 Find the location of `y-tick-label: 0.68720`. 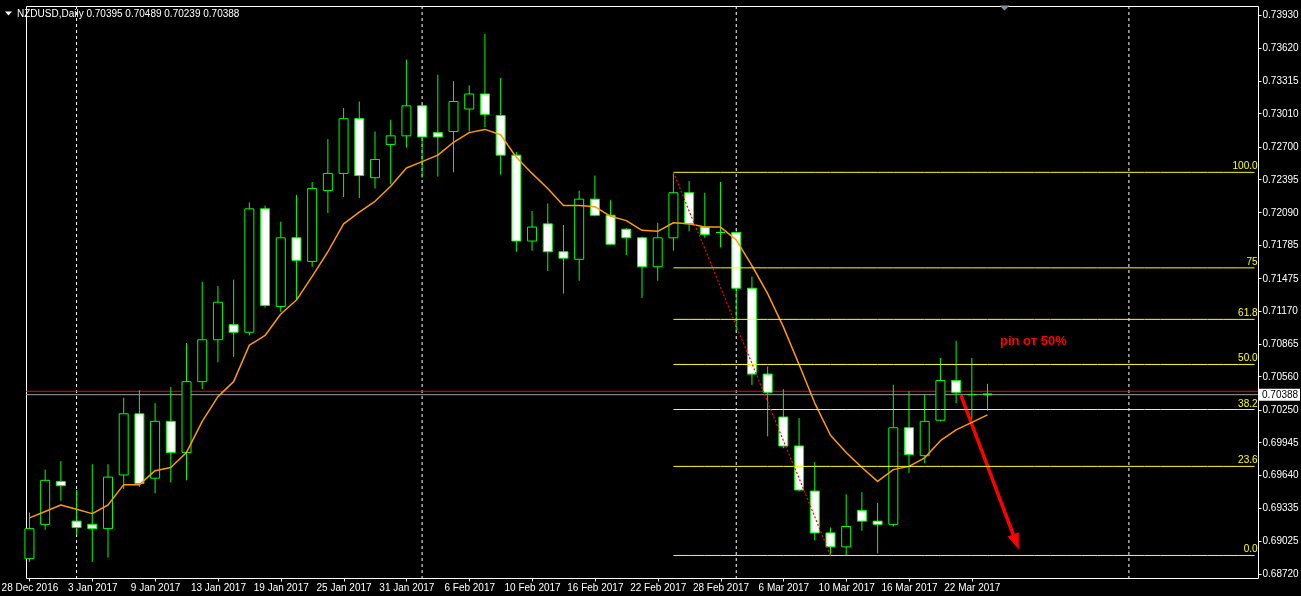

y-tick-label: 0.68720 is located at coordinates (1281, 574).